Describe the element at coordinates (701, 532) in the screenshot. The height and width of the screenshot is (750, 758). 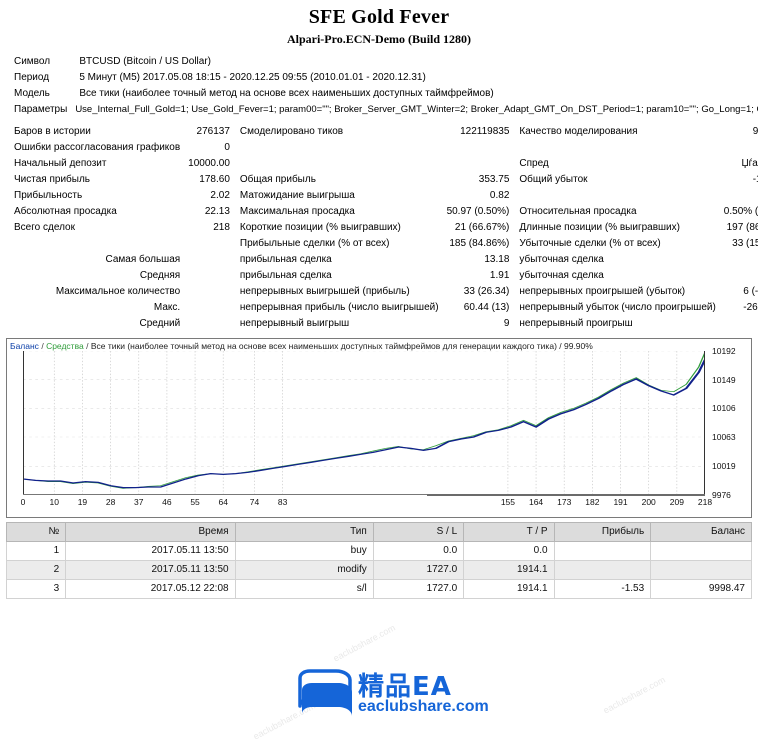
I see `deals-column-header: Баланс` at that location.